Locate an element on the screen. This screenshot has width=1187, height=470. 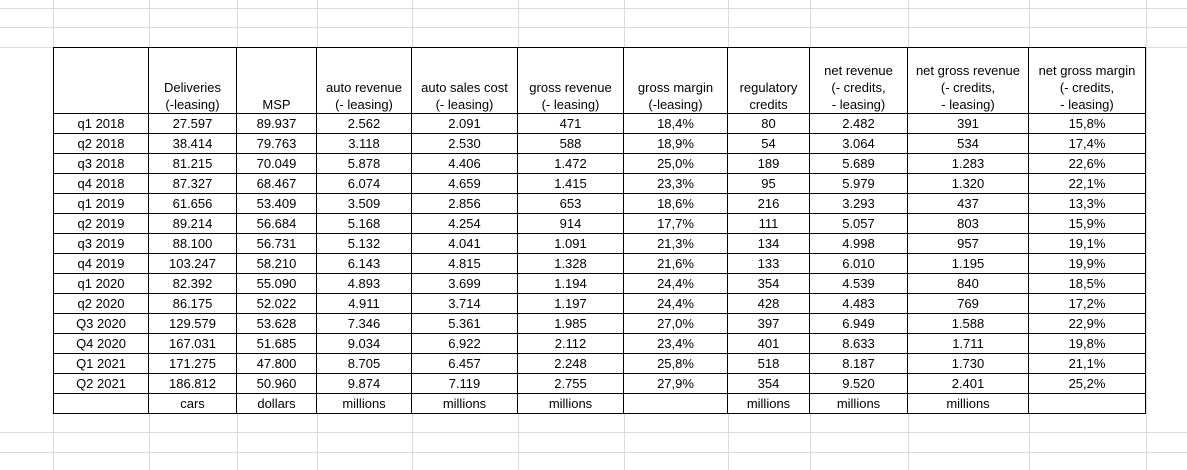
header-cell: gross revenue (- leasing) is located at coordinates (570, 80).